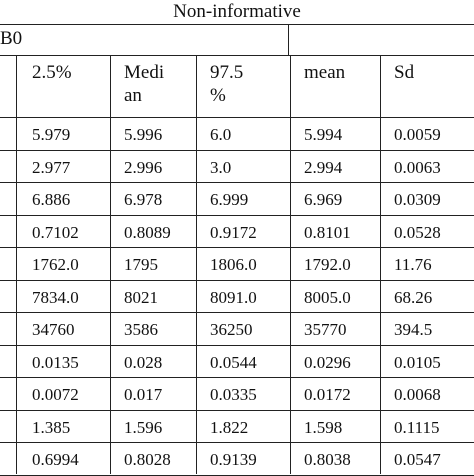 This screenshot has height=476, width=474. I want to click on table-cell: 35770, so click(325, 329).